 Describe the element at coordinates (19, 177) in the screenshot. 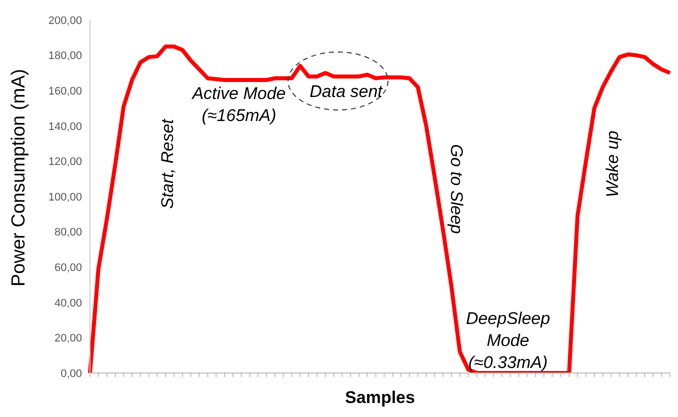

I see `y-axis-title: Power Consumption (mA)` at that location.